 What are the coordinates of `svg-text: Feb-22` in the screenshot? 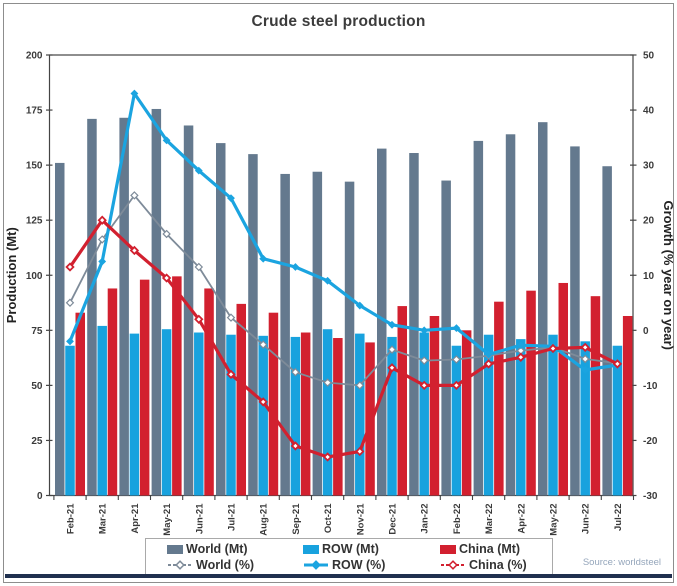 It's located at (457, 519).